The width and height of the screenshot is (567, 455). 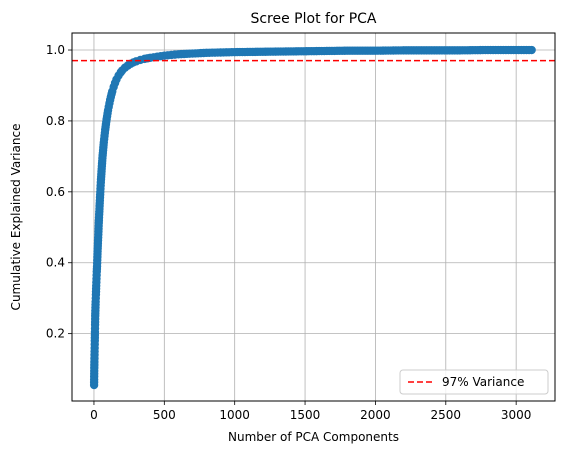 What do you see at coordinates (164, 415) in the screenshot?
I see `x-tick-label: 500` at bounding box center [164, 415].